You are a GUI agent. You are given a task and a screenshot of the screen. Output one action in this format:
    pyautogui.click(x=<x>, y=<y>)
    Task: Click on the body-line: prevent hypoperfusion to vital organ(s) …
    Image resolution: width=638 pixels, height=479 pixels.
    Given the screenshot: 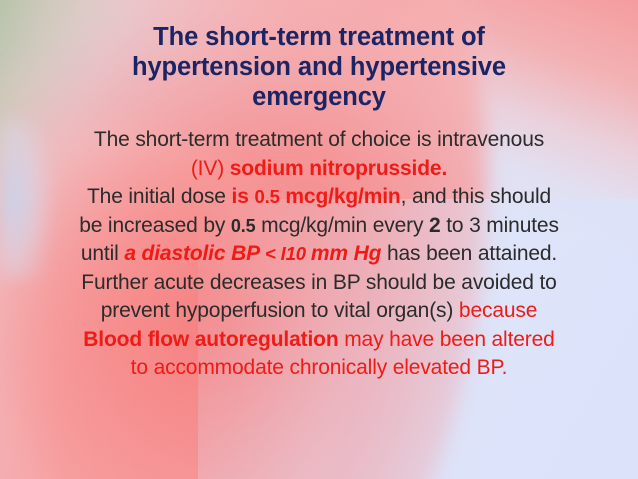 What is the action you would take?
    pyautogui.click(x=319, y=311)
    